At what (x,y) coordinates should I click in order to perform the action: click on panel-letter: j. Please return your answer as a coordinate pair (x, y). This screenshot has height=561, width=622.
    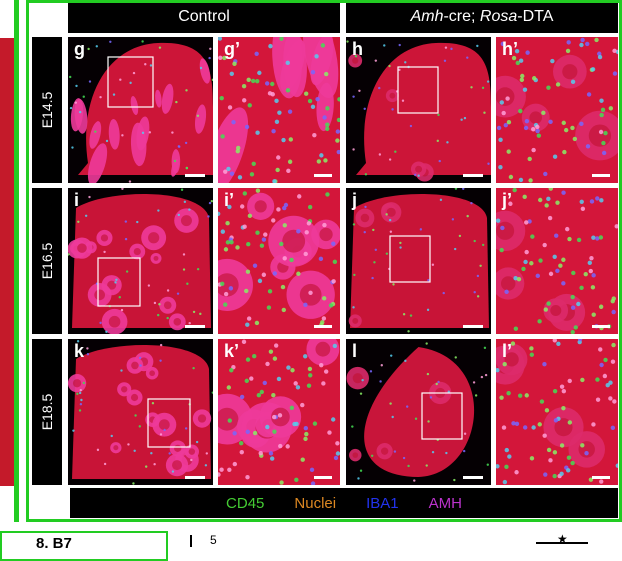
    Looking at the image, I should click on (355, 200).